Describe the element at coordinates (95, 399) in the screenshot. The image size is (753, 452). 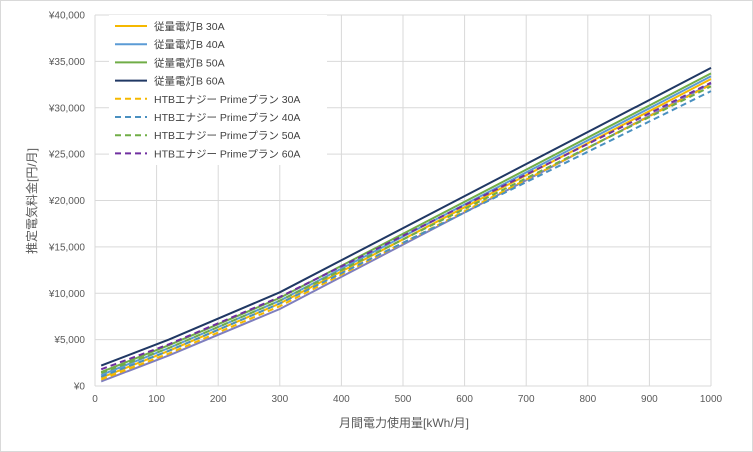
I see `x-tick-label: 0` at that location.